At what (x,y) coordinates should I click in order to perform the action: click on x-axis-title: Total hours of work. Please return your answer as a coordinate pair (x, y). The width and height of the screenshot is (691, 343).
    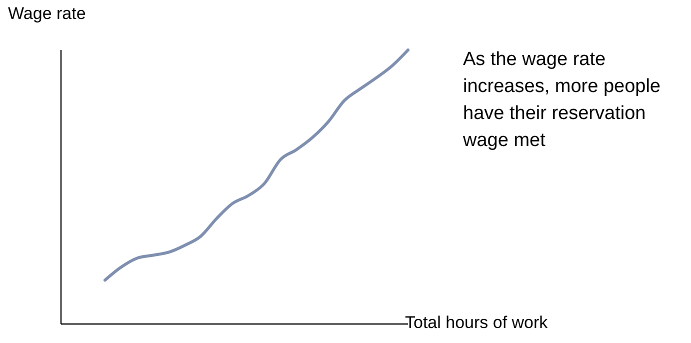
    Looking at the image, I should click on (476, 323).